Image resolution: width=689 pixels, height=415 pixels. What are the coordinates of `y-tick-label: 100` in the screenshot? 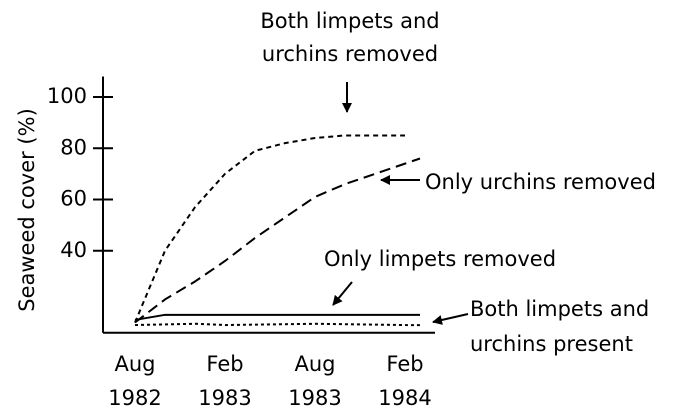 It's located at (67, 96).